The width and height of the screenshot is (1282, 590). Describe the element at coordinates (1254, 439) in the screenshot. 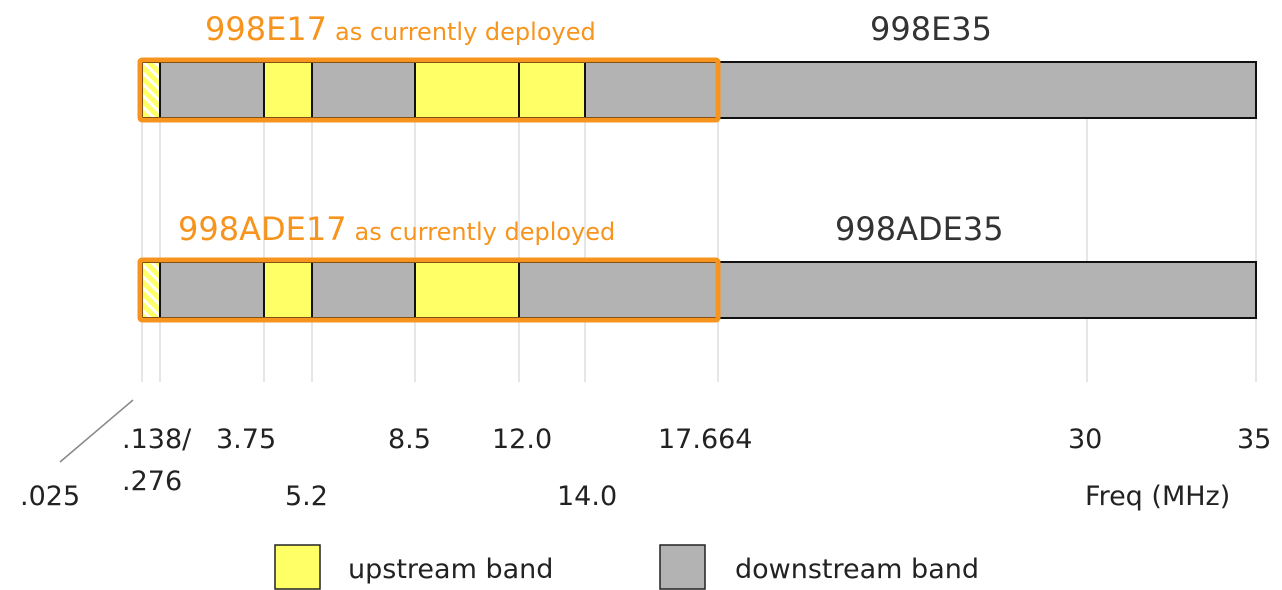

I see `tick-label: 35` at that location.